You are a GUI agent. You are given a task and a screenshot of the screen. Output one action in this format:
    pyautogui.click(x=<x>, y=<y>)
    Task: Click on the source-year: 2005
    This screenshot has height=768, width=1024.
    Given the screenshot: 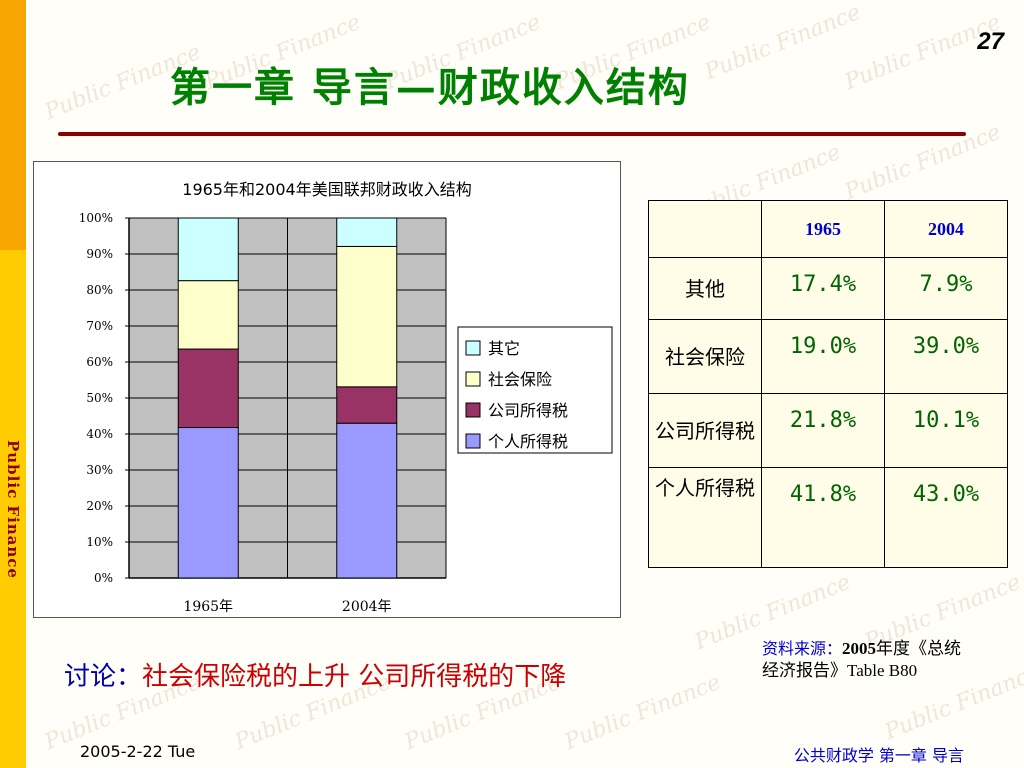 What is the action you would take?
    pyautogui.click(x=859, y=648)
    